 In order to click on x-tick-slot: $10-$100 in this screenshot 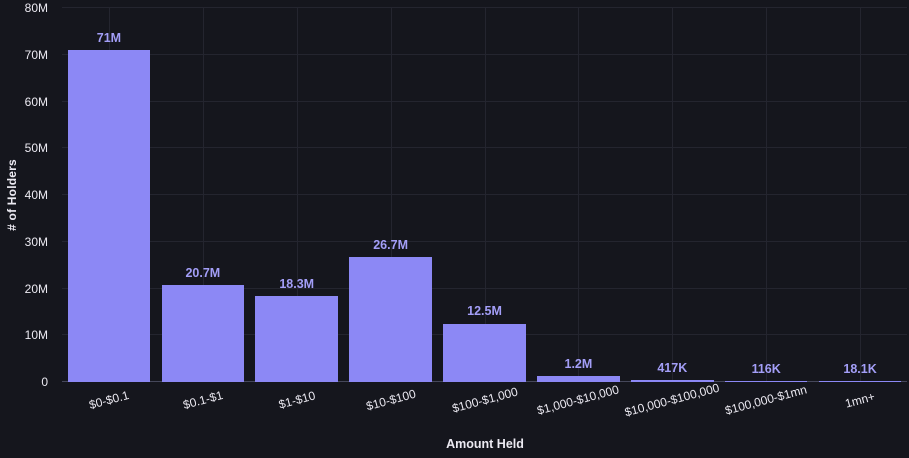, I will do `click(391, 408)`.